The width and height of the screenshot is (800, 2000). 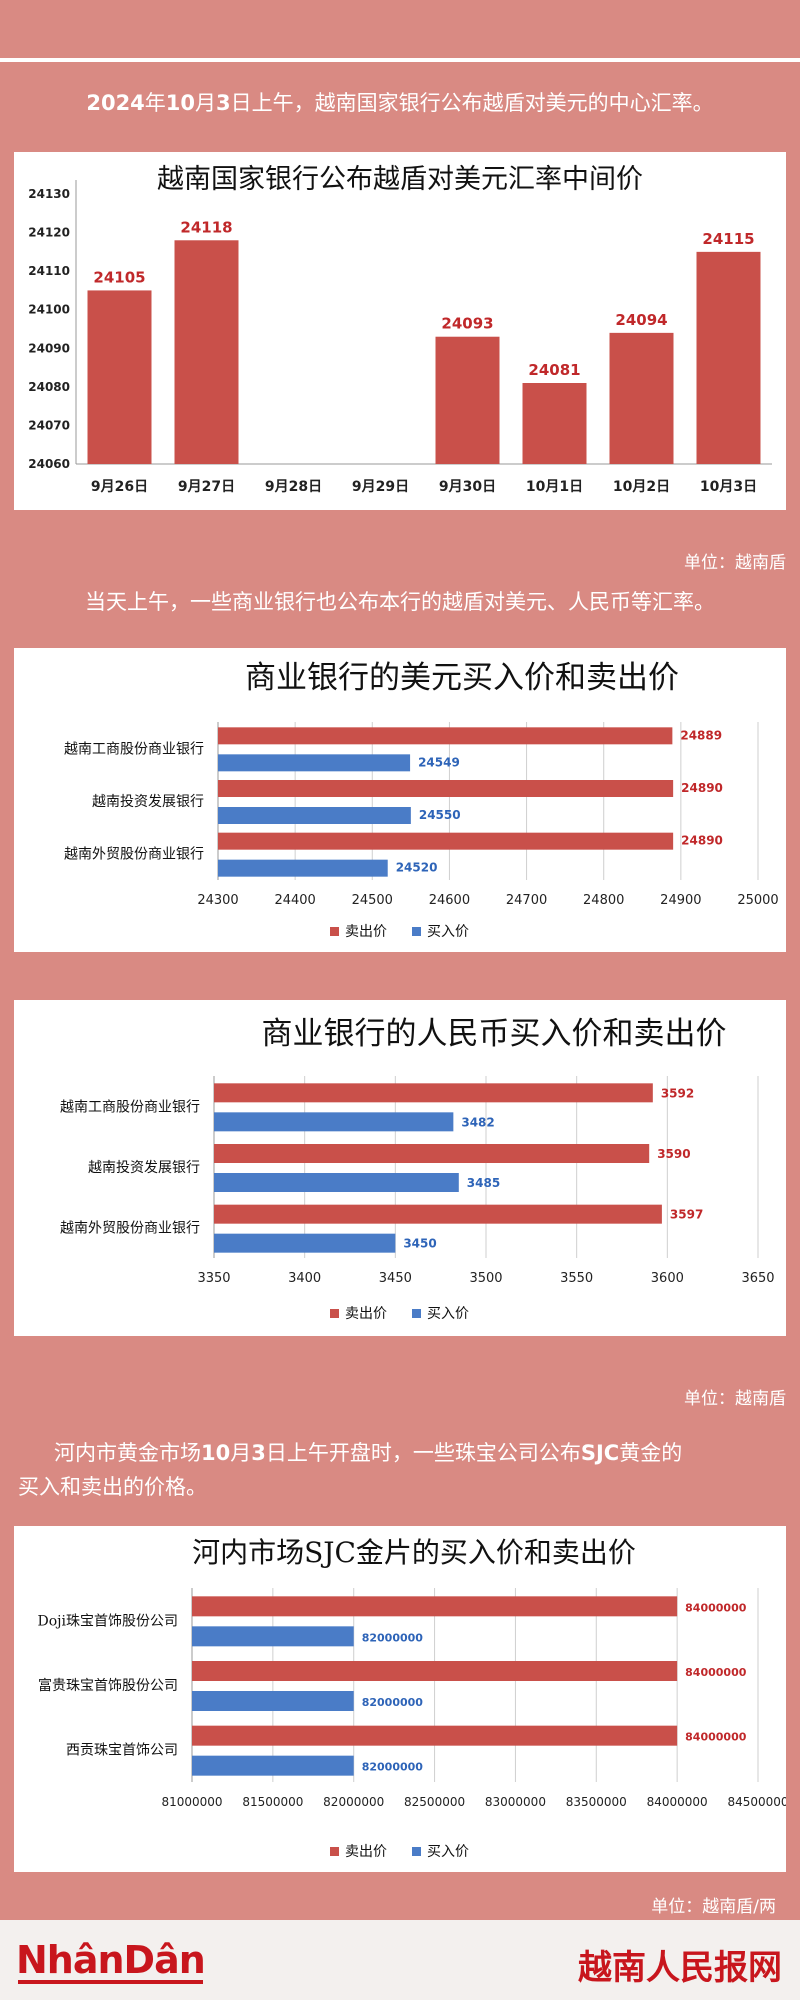 I want to click on y-tick-label: 24080, so click(x=49, y=387).